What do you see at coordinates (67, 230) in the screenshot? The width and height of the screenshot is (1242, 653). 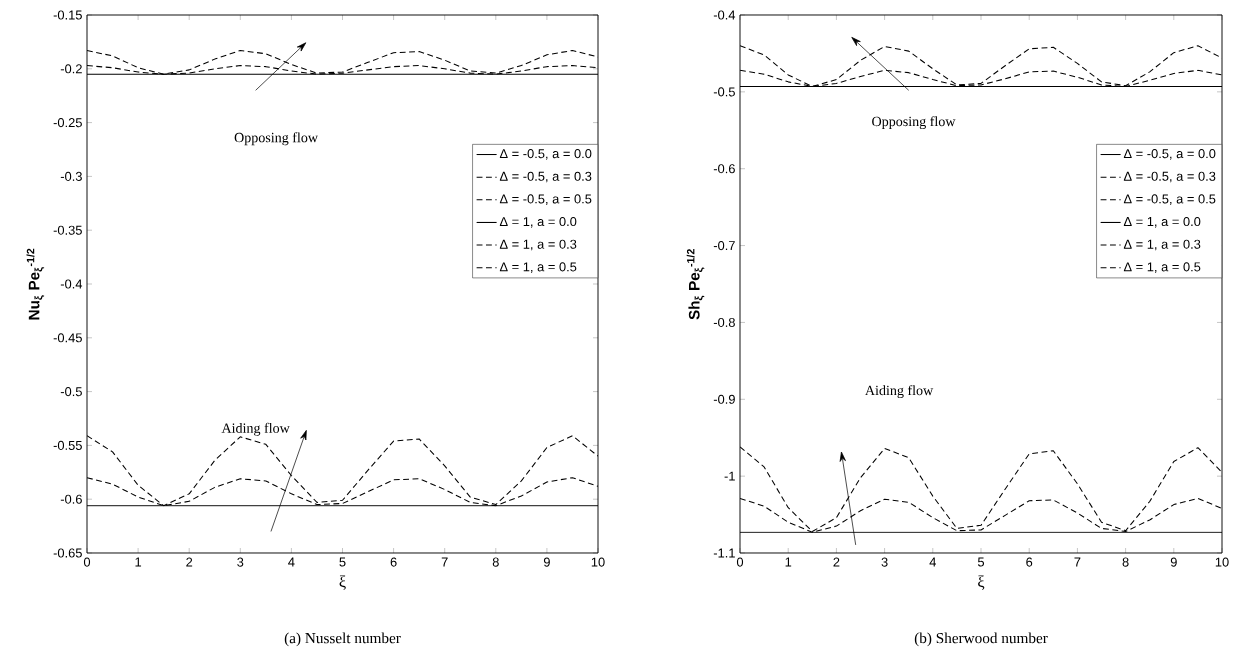 I see `y-tick-label: -0.35` at bounding box center [67, 230].